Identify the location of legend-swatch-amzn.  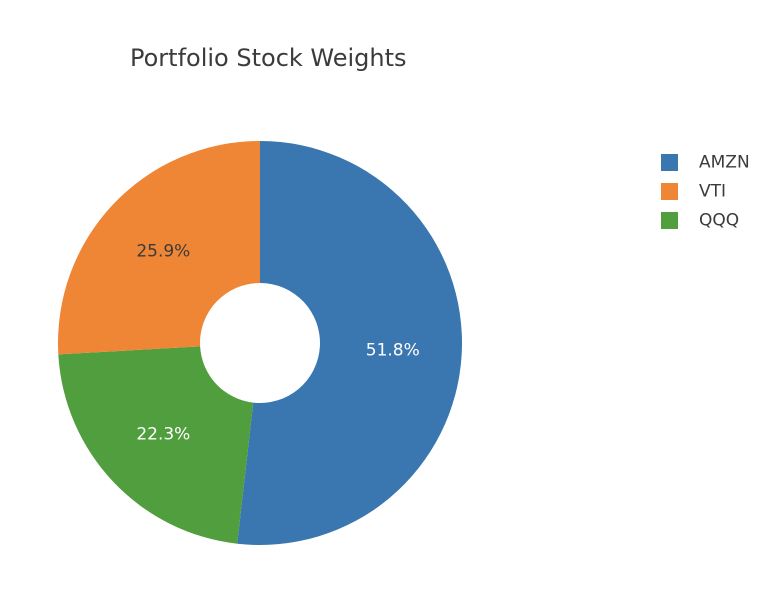
(669, 162).